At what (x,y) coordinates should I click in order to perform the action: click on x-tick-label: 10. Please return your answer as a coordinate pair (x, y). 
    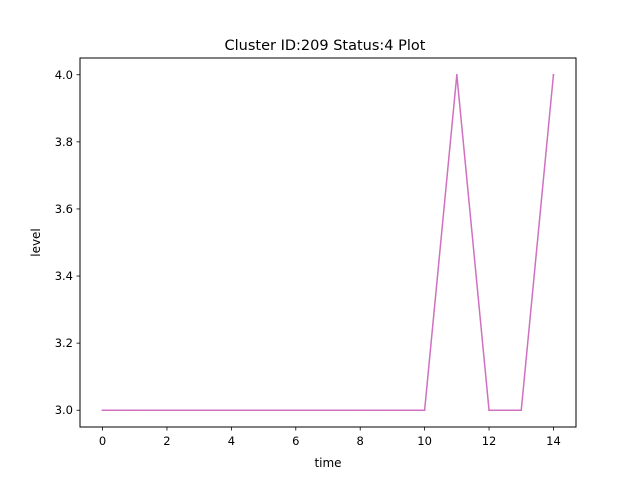
    Looking at the image, I should click on (424, 441).